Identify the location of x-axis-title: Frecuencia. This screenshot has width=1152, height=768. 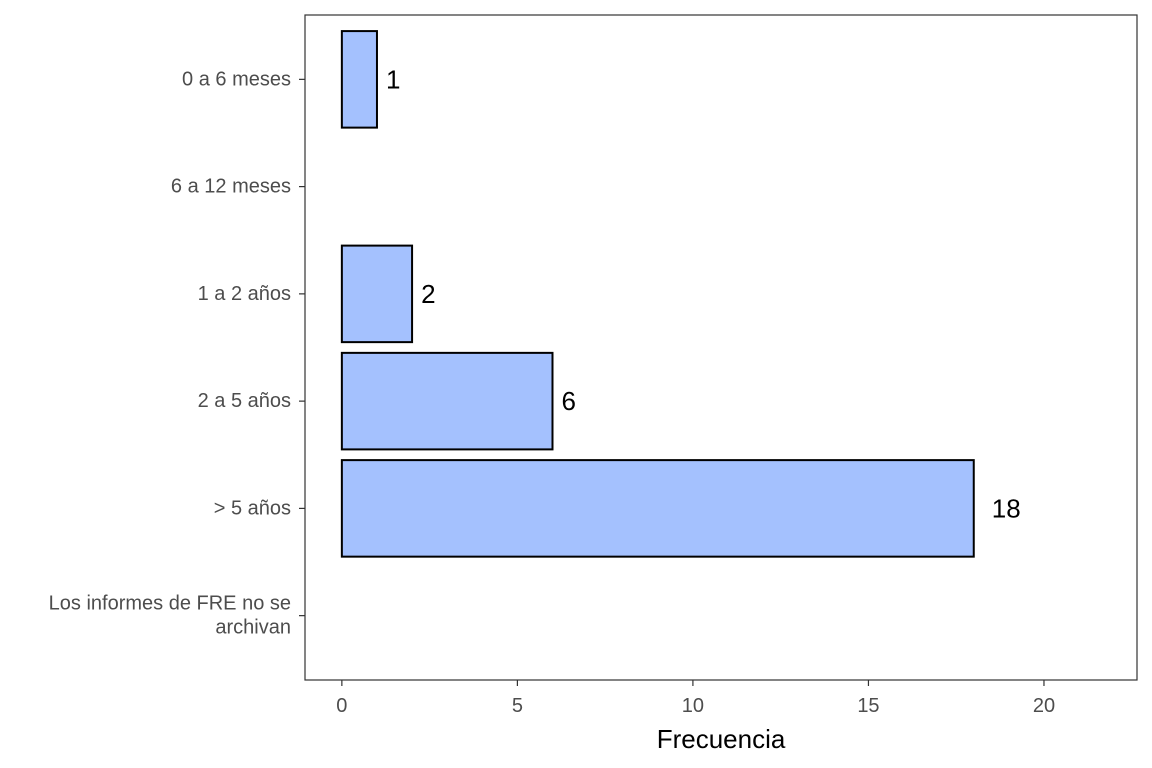
(721, 739).